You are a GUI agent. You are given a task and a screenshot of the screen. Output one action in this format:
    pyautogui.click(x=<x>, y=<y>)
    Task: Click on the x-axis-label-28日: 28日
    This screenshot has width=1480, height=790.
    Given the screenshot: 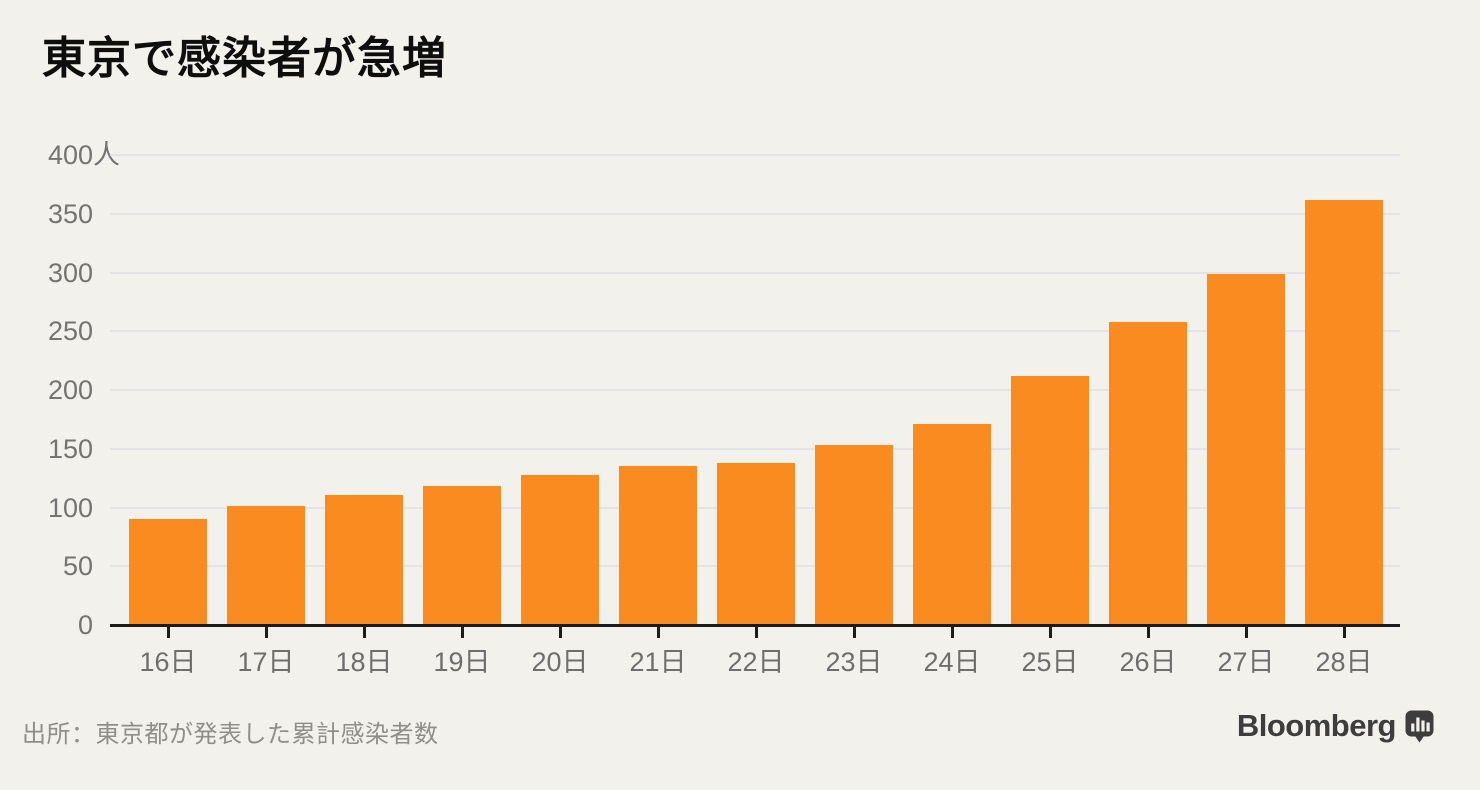 What is the action you would take?
    pyautogui.click(x=1344, y=662)
    